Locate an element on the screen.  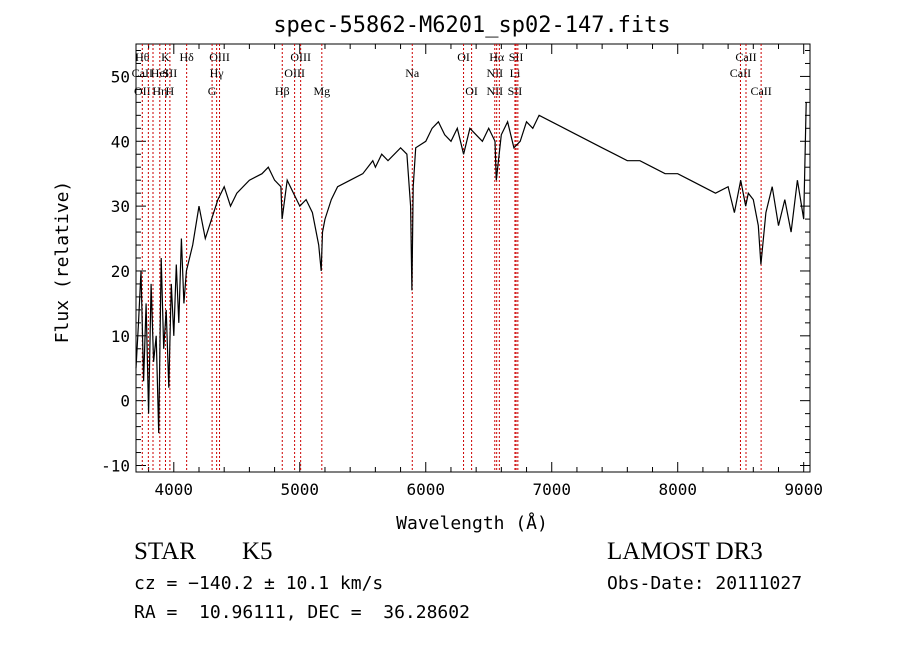
chart-title: spec-55862-M6201_sp02-147.fits is located at coordinates (471, 25).